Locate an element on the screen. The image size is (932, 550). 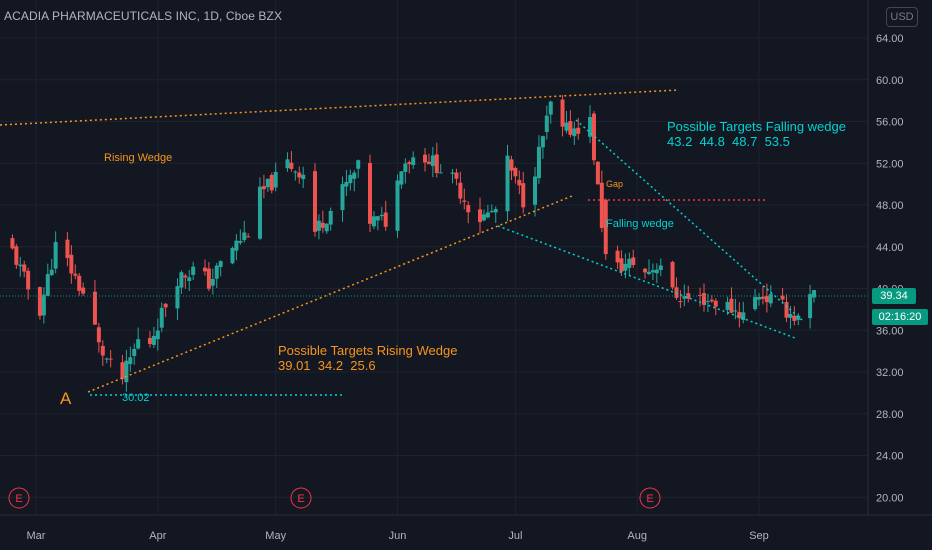
rising-wedge-upper-line is located at coordinates (339, 107).